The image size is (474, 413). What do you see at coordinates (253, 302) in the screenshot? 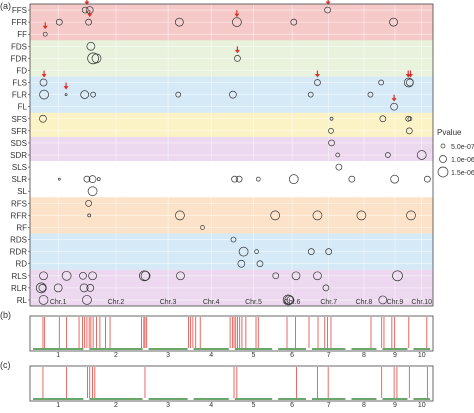
I see `chromosome-label: Chr.5` at bounding box center [253, 302].